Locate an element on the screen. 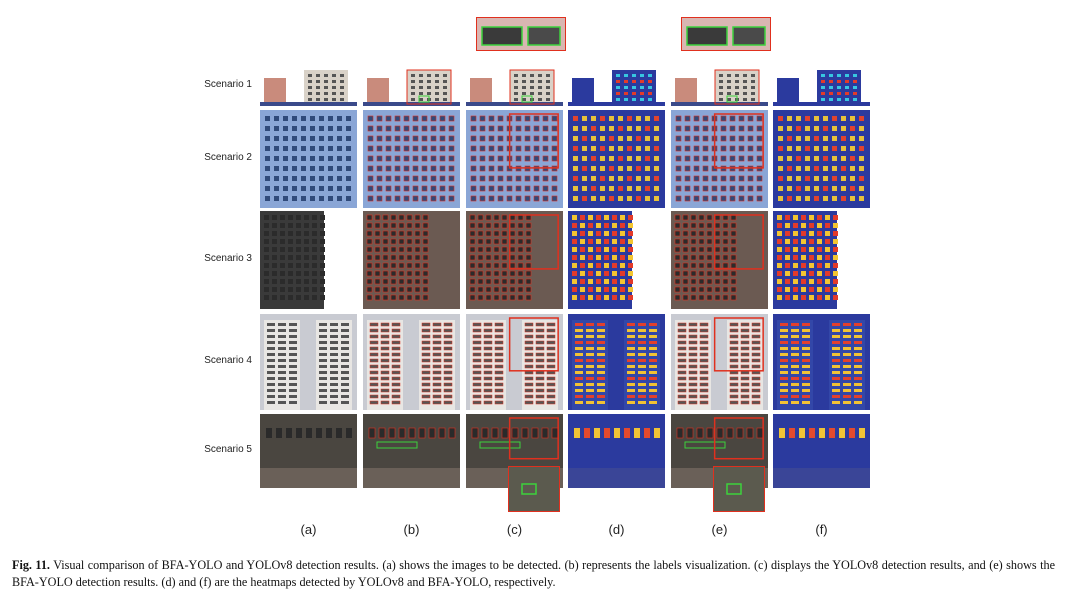 The width and height of the screenshot is (1067, 596). image-panel-s4-c is located at coordinates (514, 362).